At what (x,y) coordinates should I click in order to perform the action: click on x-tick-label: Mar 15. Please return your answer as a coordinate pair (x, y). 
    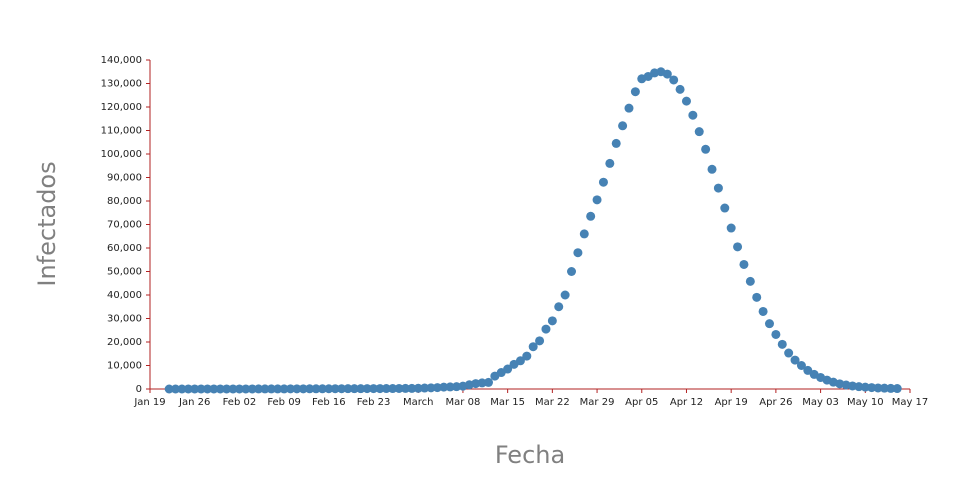
    Looking at the image, I should click on (507, 402).